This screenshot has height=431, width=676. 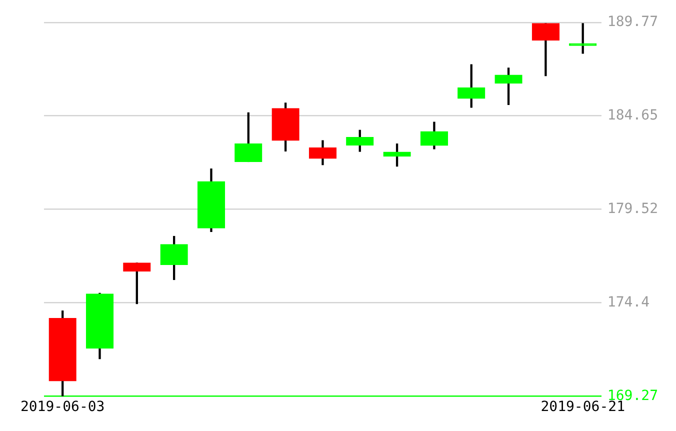 I want to click on y-tick-label: 184.65, so click(x=632, y=115).